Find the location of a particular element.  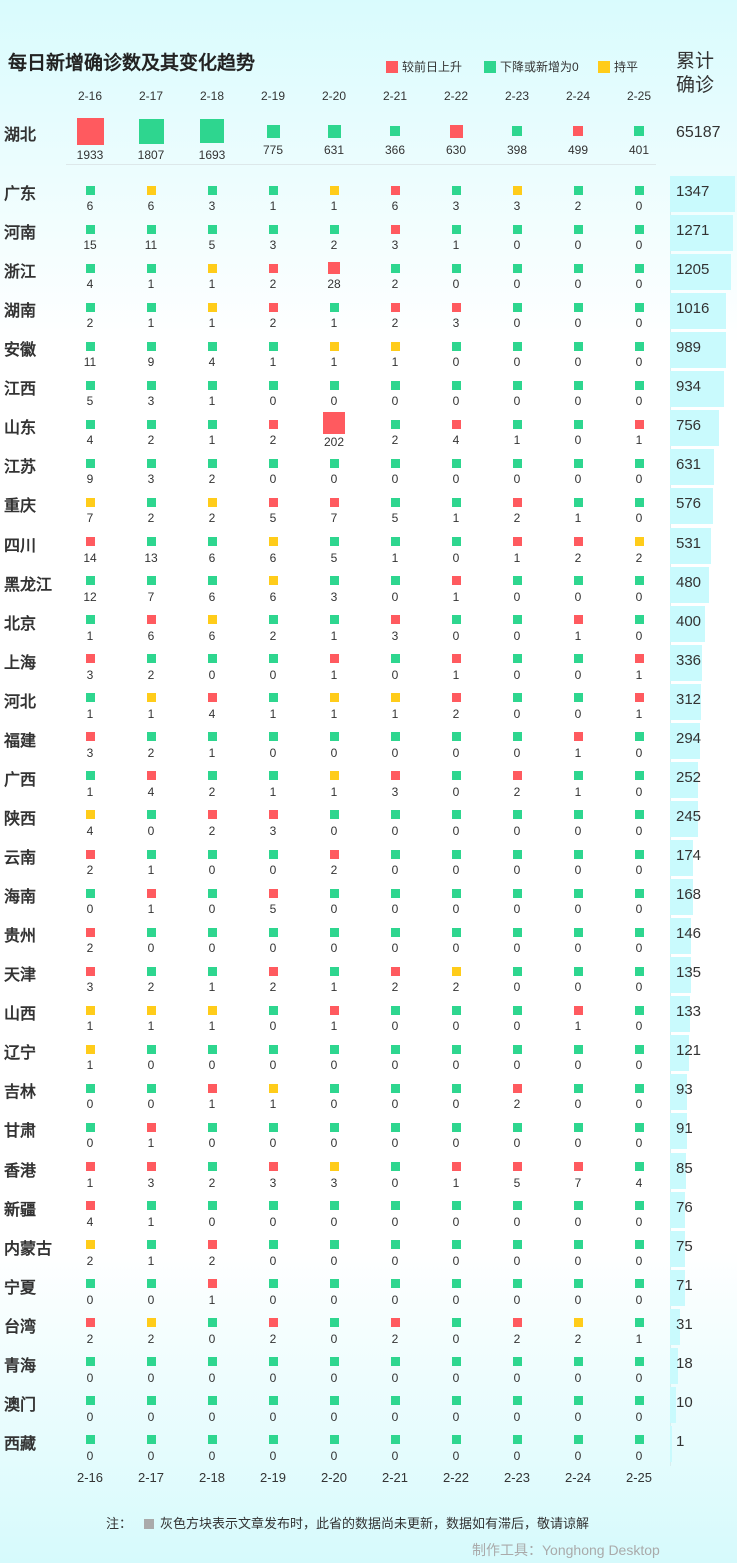

cell-value: 5 is located at coordinates (90, 401).